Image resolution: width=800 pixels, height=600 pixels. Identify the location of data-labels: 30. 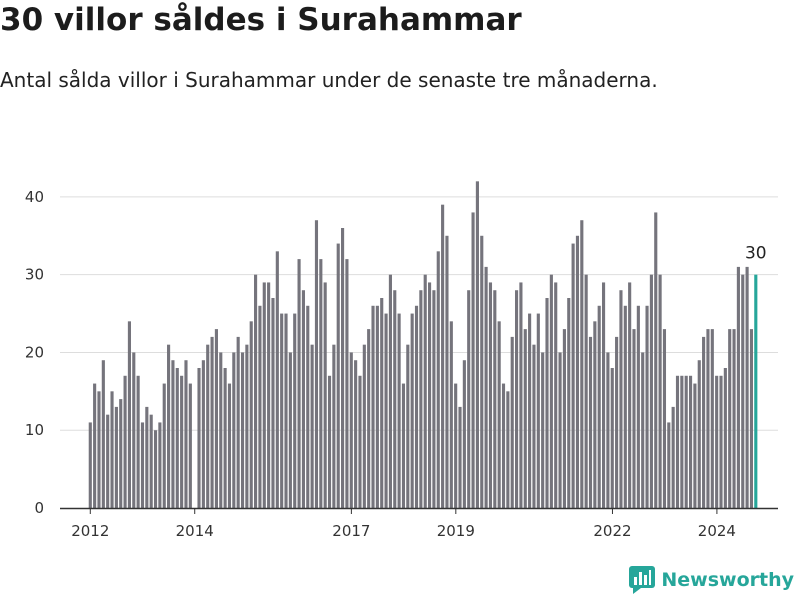
(756, 254).